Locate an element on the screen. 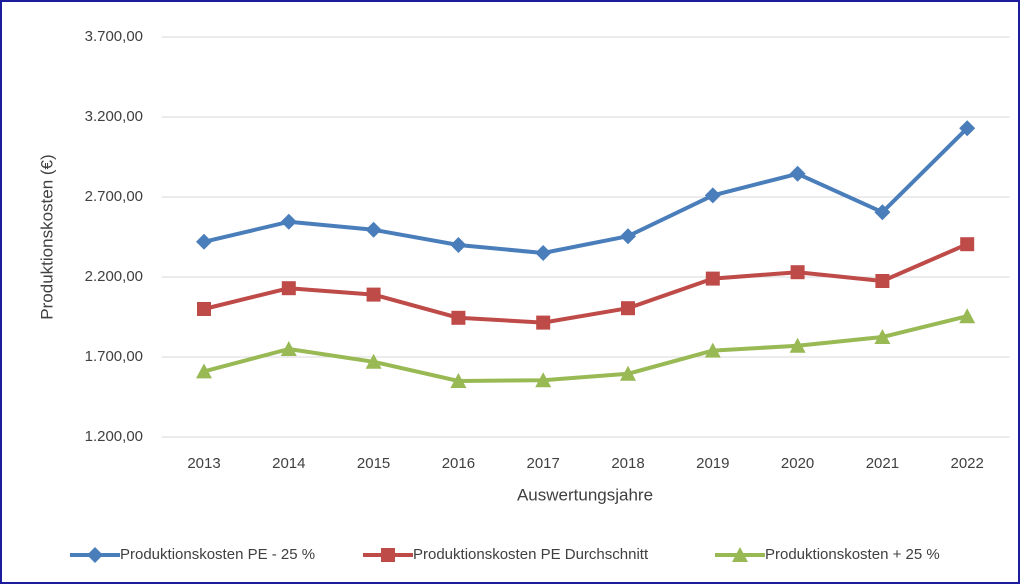 The image size is (1020, 584). legend-label: Produktionskosten PE Durchschnitt is located at coordinates (531, 554).